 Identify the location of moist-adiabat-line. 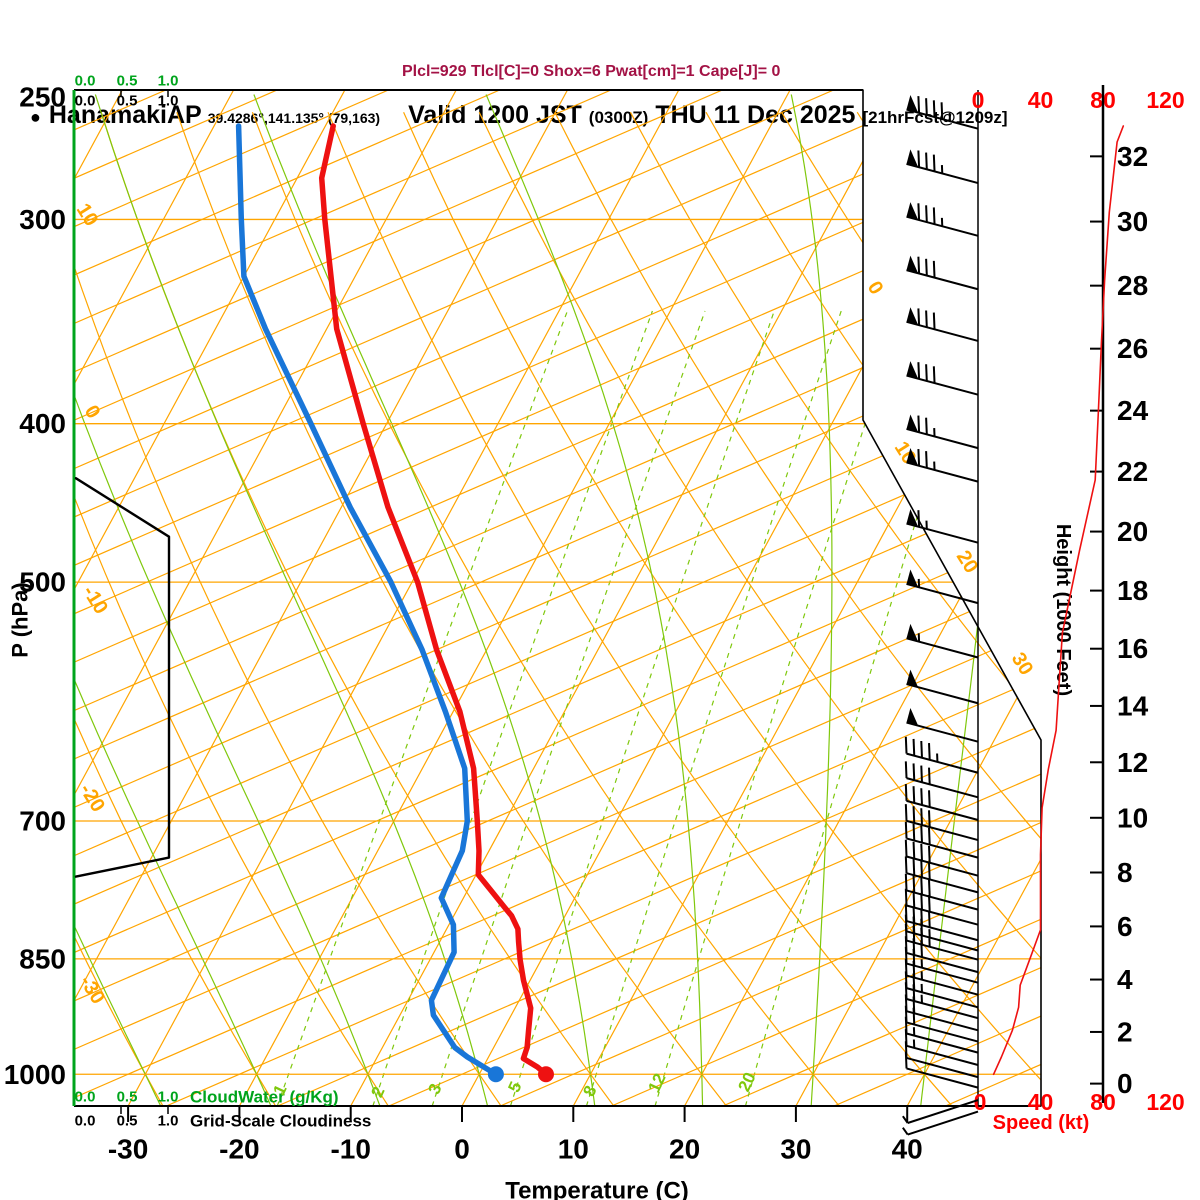
(118, 600).